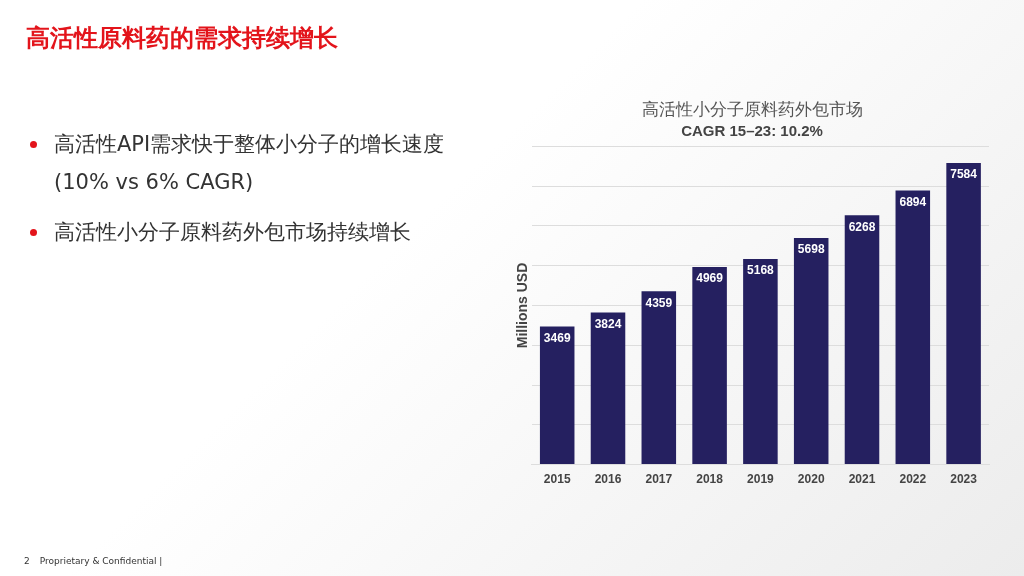  What do you see at coordinates (761, 270) in the screenshot?
I see `data-label: 5168` at bounding box center [761, 270].